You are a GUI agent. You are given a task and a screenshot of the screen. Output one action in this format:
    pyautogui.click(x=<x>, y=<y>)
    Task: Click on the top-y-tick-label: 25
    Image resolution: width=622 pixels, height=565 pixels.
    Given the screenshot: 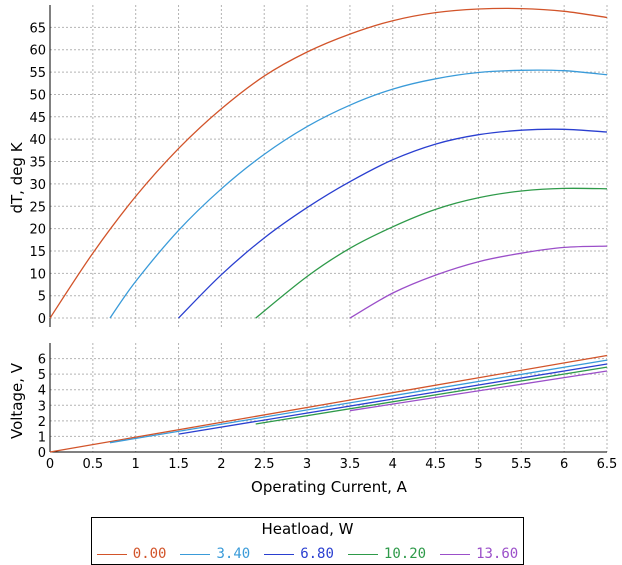 What is the action you would take?
    pyautogui.click(x=37, y=207)
    